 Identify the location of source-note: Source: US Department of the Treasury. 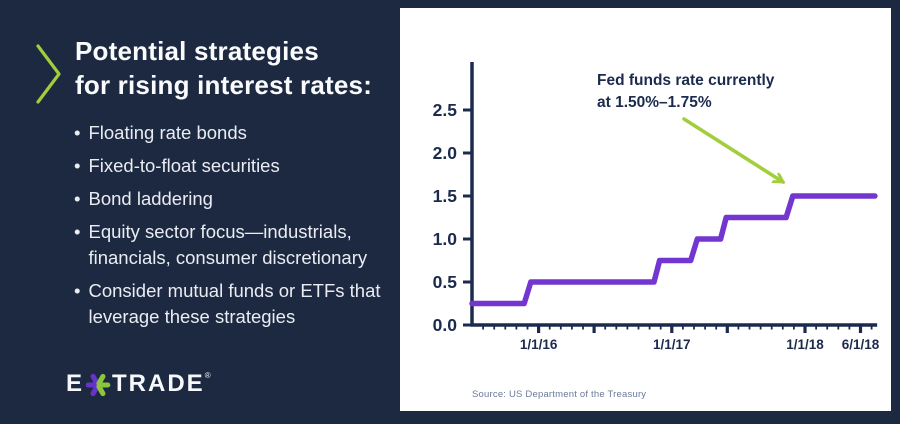
(559, 394).